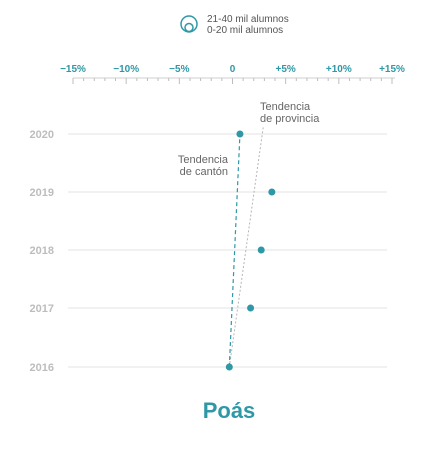 This screenshot has height=468, width=440. I want to click on province-label-line2: de provincia, so click(290, 119).